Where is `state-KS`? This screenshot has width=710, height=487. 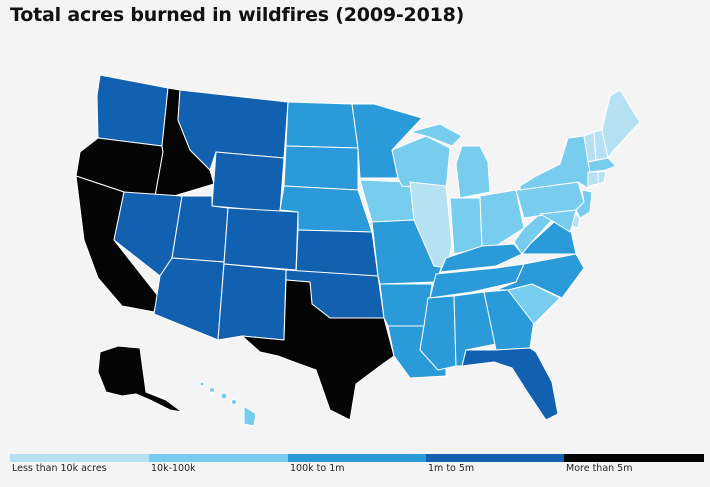 state-KS is located at coordinates (337, 253).